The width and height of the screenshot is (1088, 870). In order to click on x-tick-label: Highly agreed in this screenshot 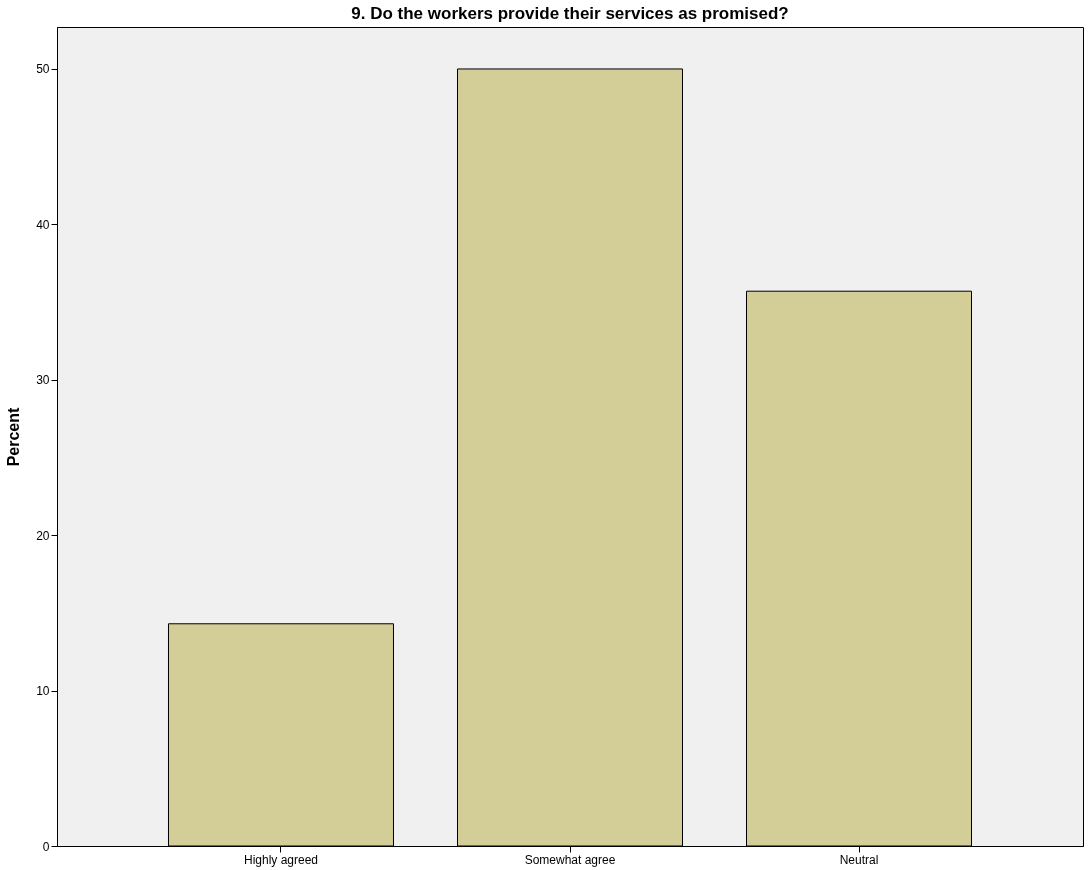, I will do `click(281, 859)`.